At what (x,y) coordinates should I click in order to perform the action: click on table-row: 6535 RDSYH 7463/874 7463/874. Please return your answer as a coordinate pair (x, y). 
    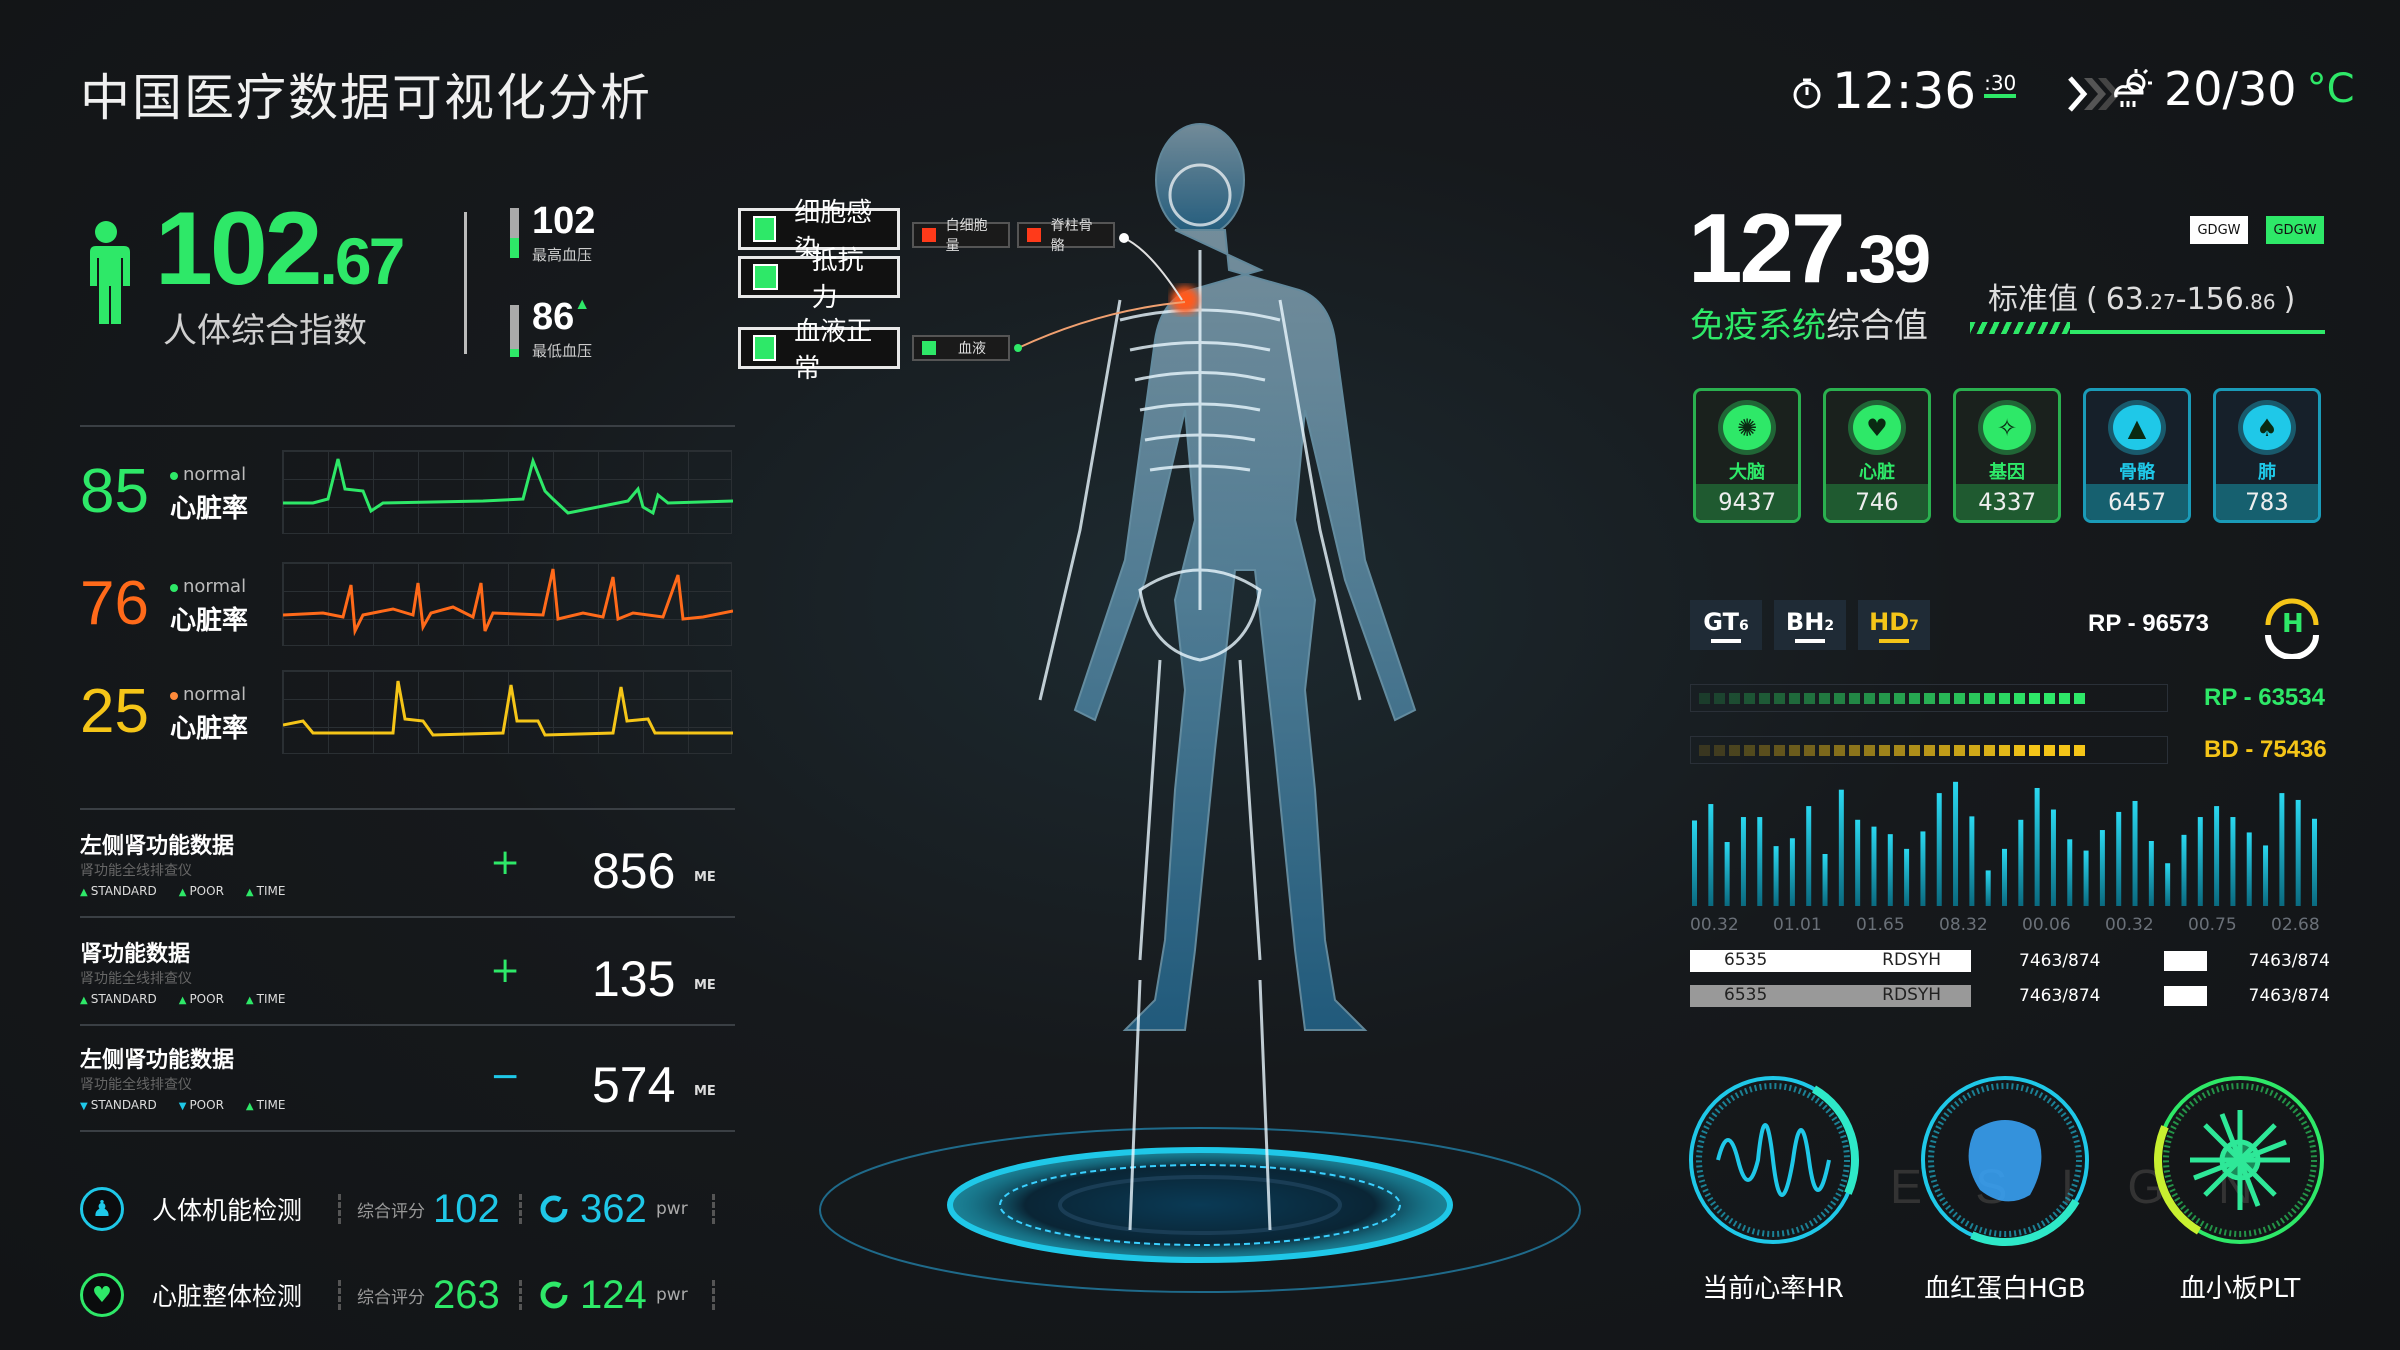
    Looking at the image, I should click on (2010, 996).